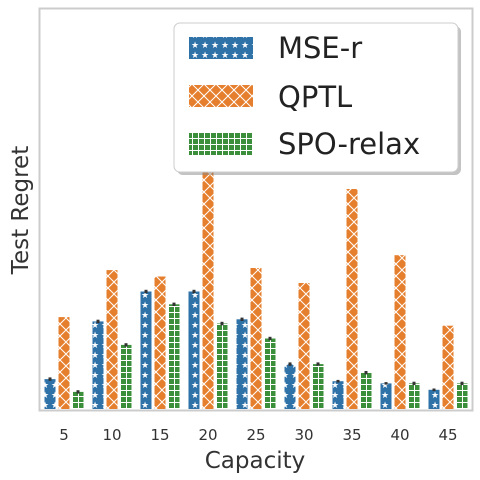  What do you see at coordinates (221, 96) in the screenshot?
I see `legend-swatch-qptl` at bounding box center [221, 96].